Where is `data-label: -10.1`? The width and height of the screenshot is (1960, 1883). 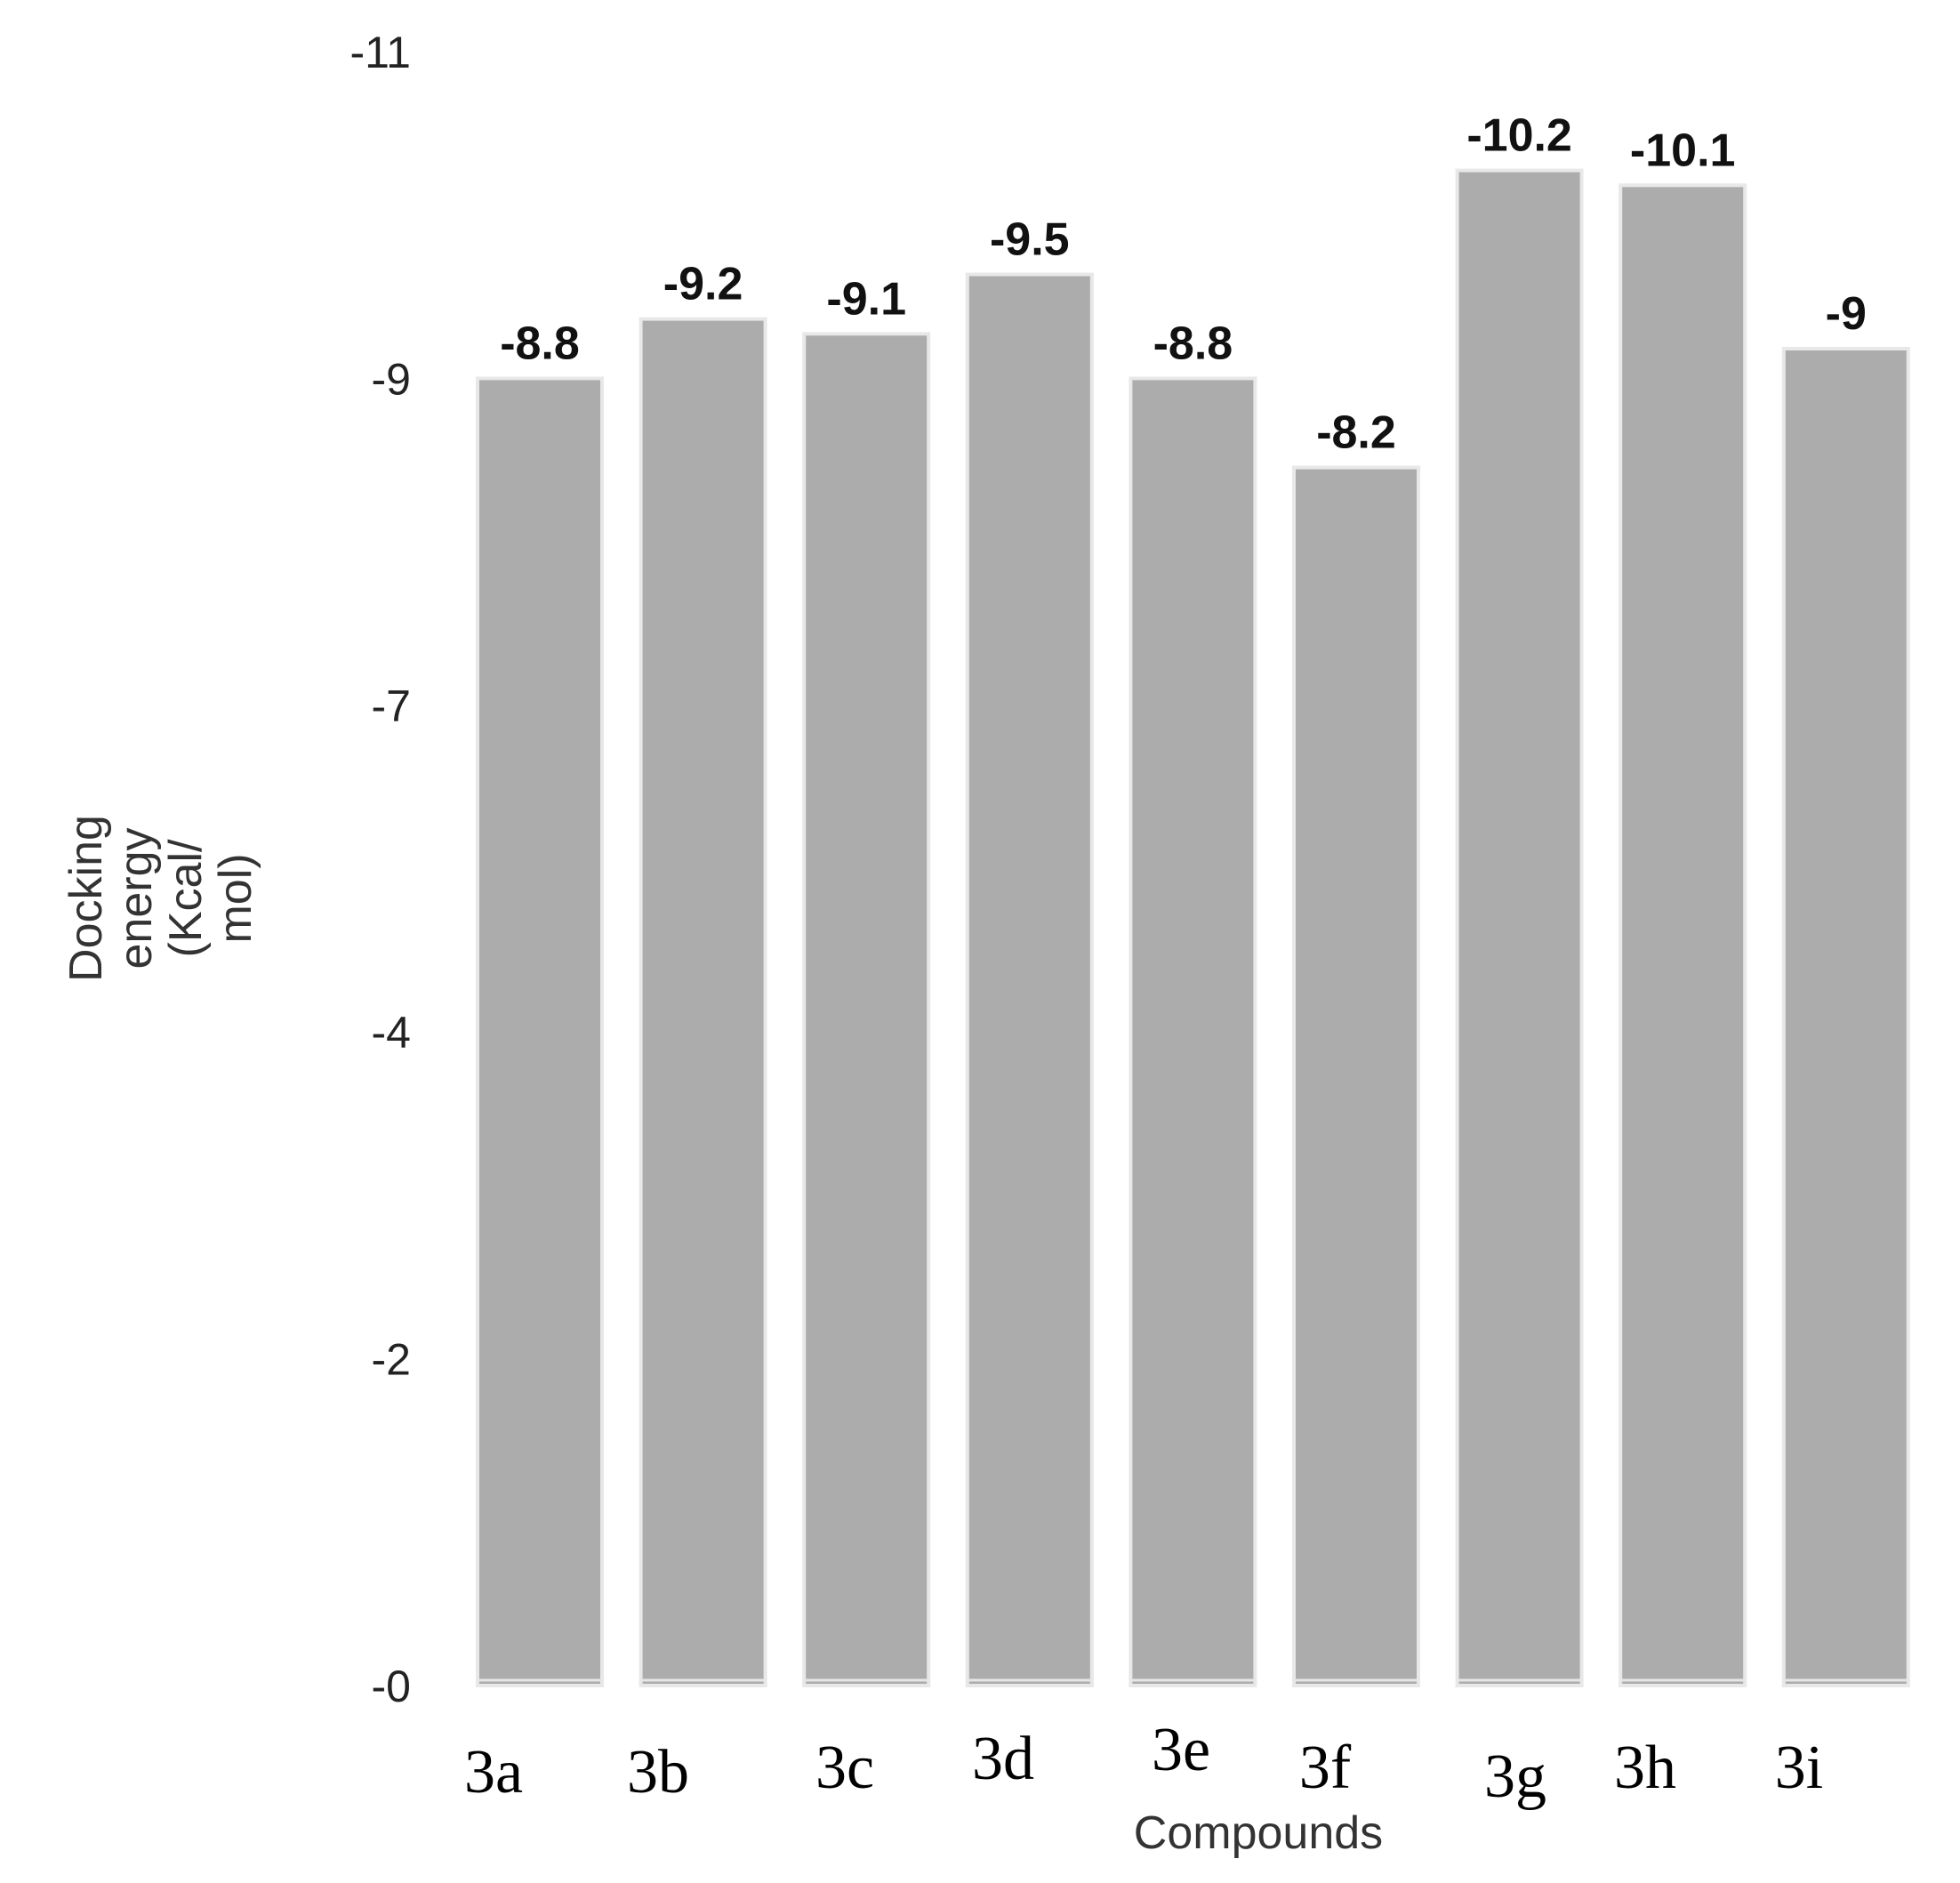
data-label: -10.1 is located at coordinates (1683, 150).